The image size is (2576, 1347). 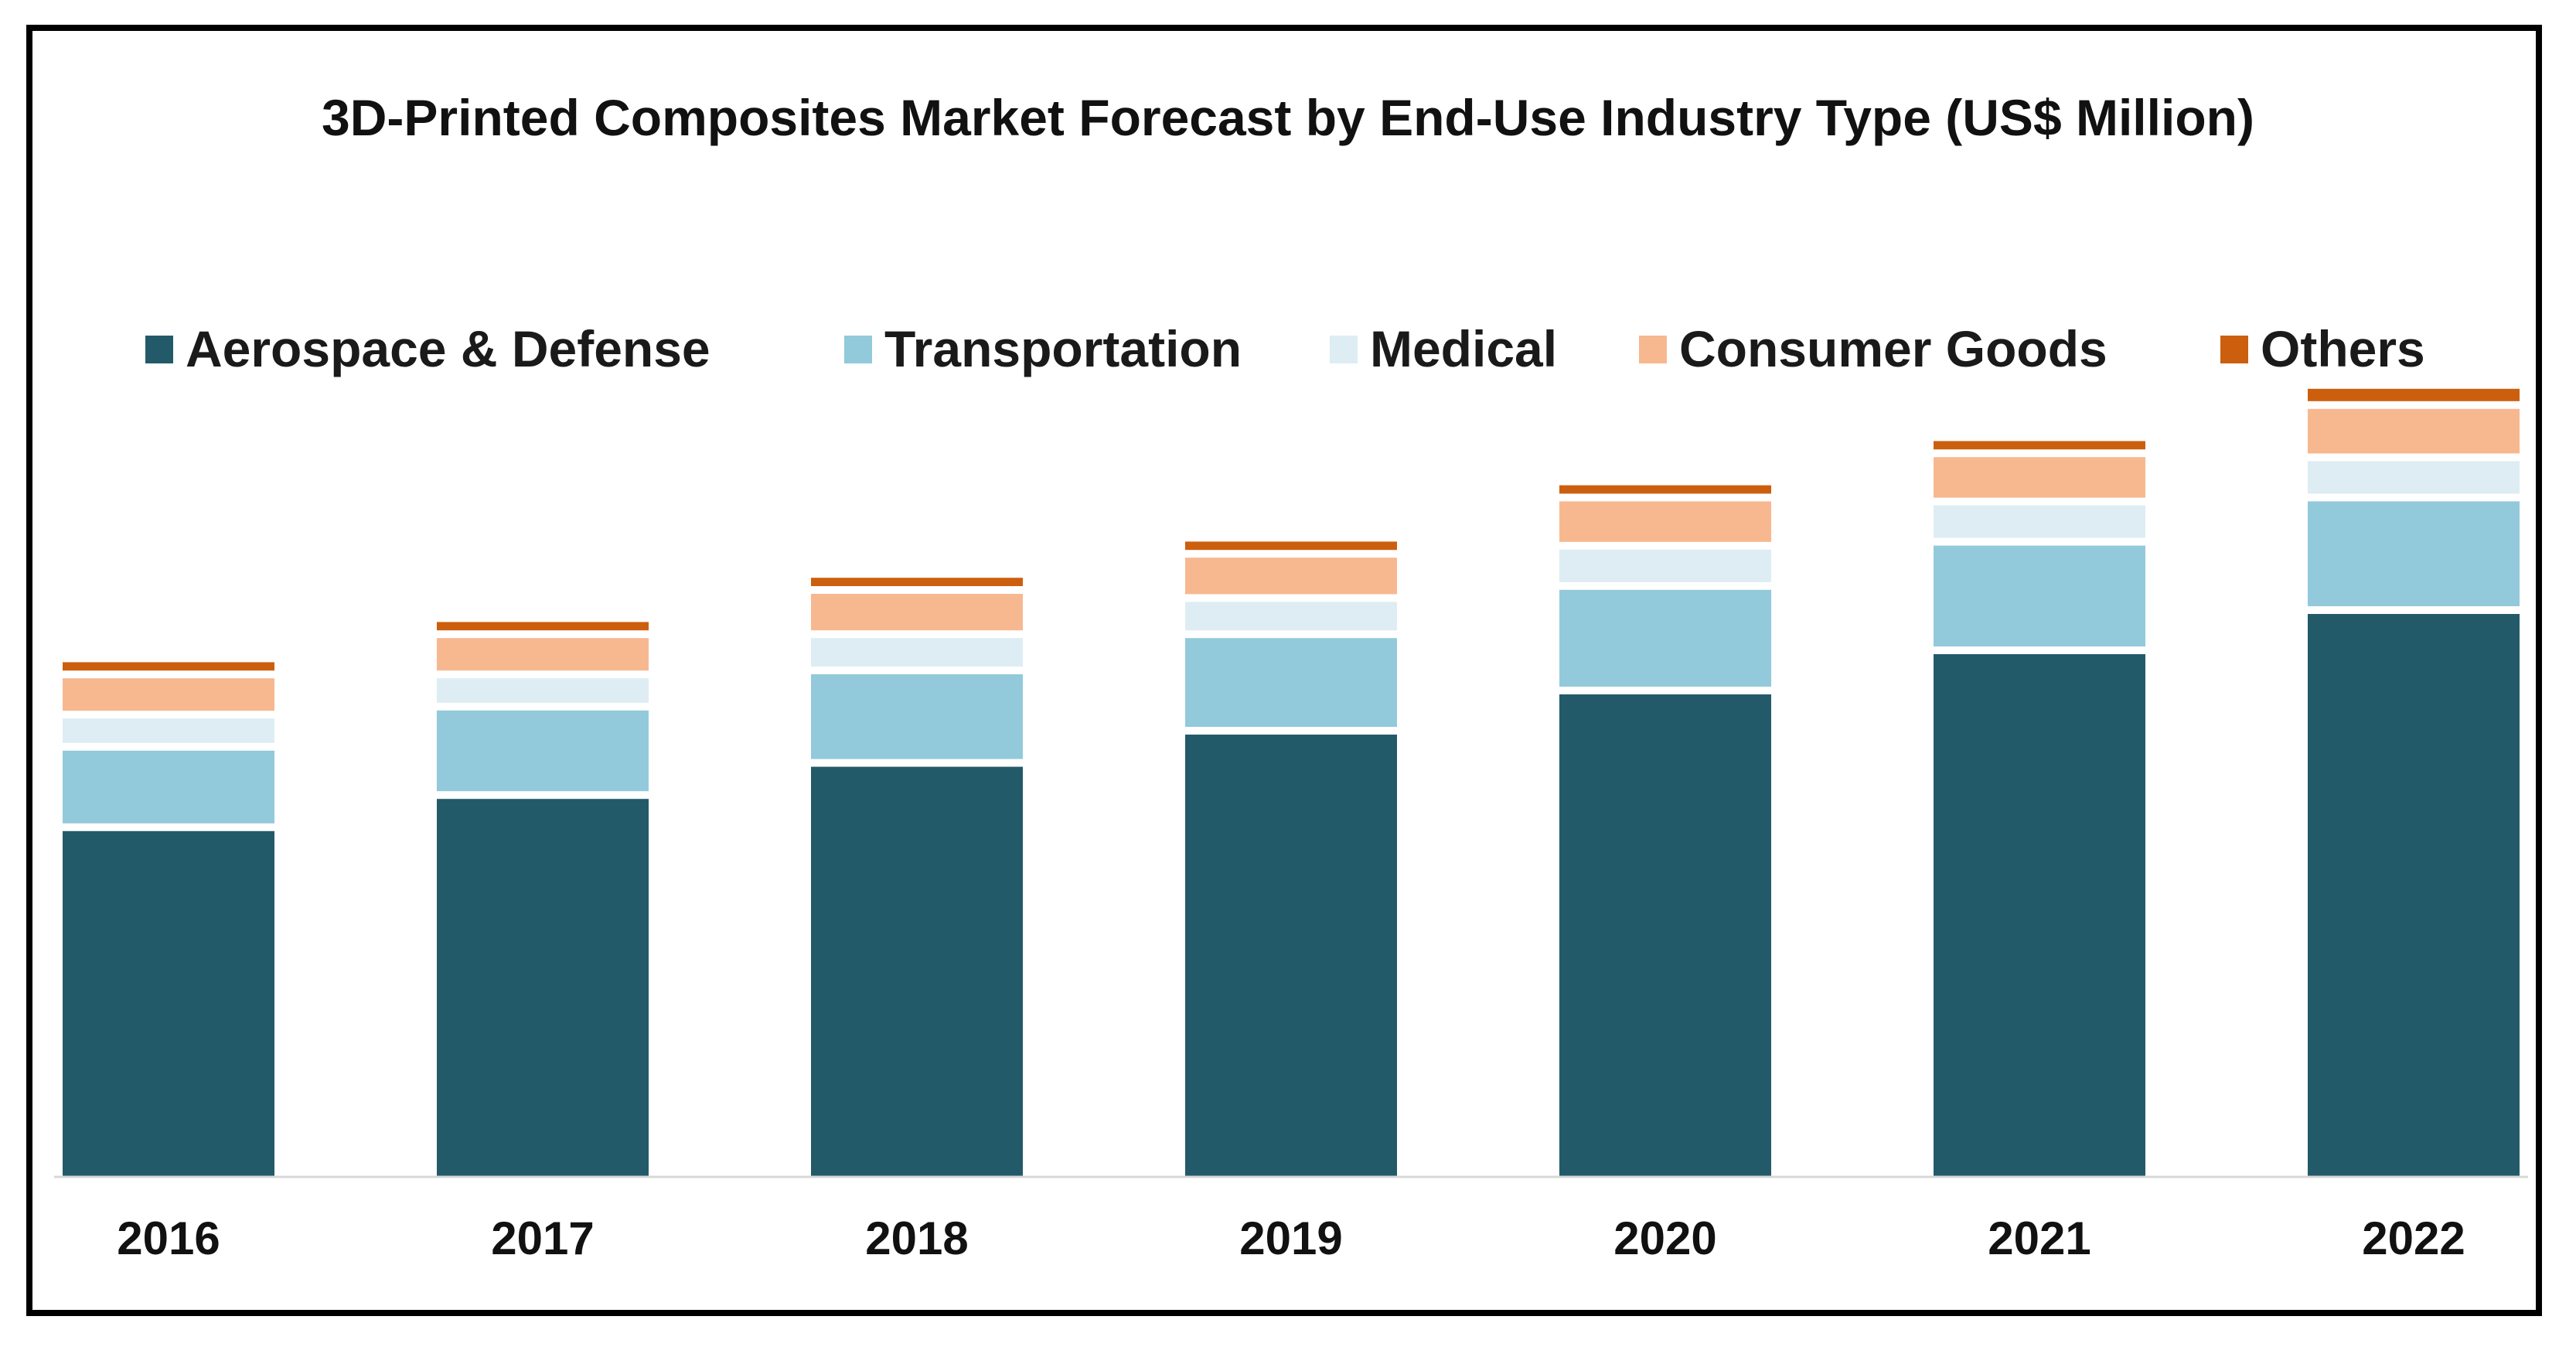 I want to click on legend-label-consumer-goods: Consumer Goods, so click(x=1893, y=348).